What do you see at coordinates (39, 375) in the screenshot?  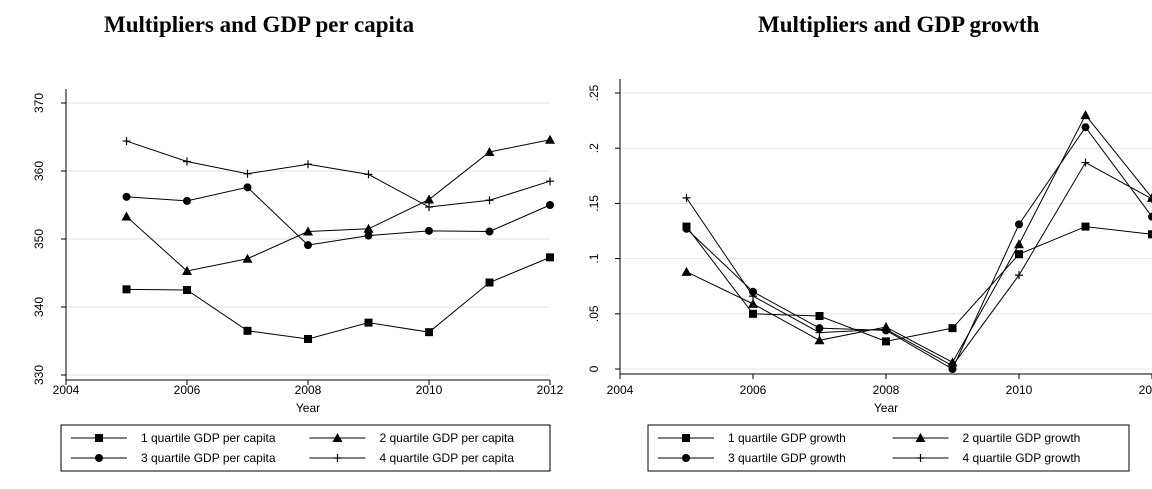 I see `y-tick-label: 330` at bounding box center [39, 375].